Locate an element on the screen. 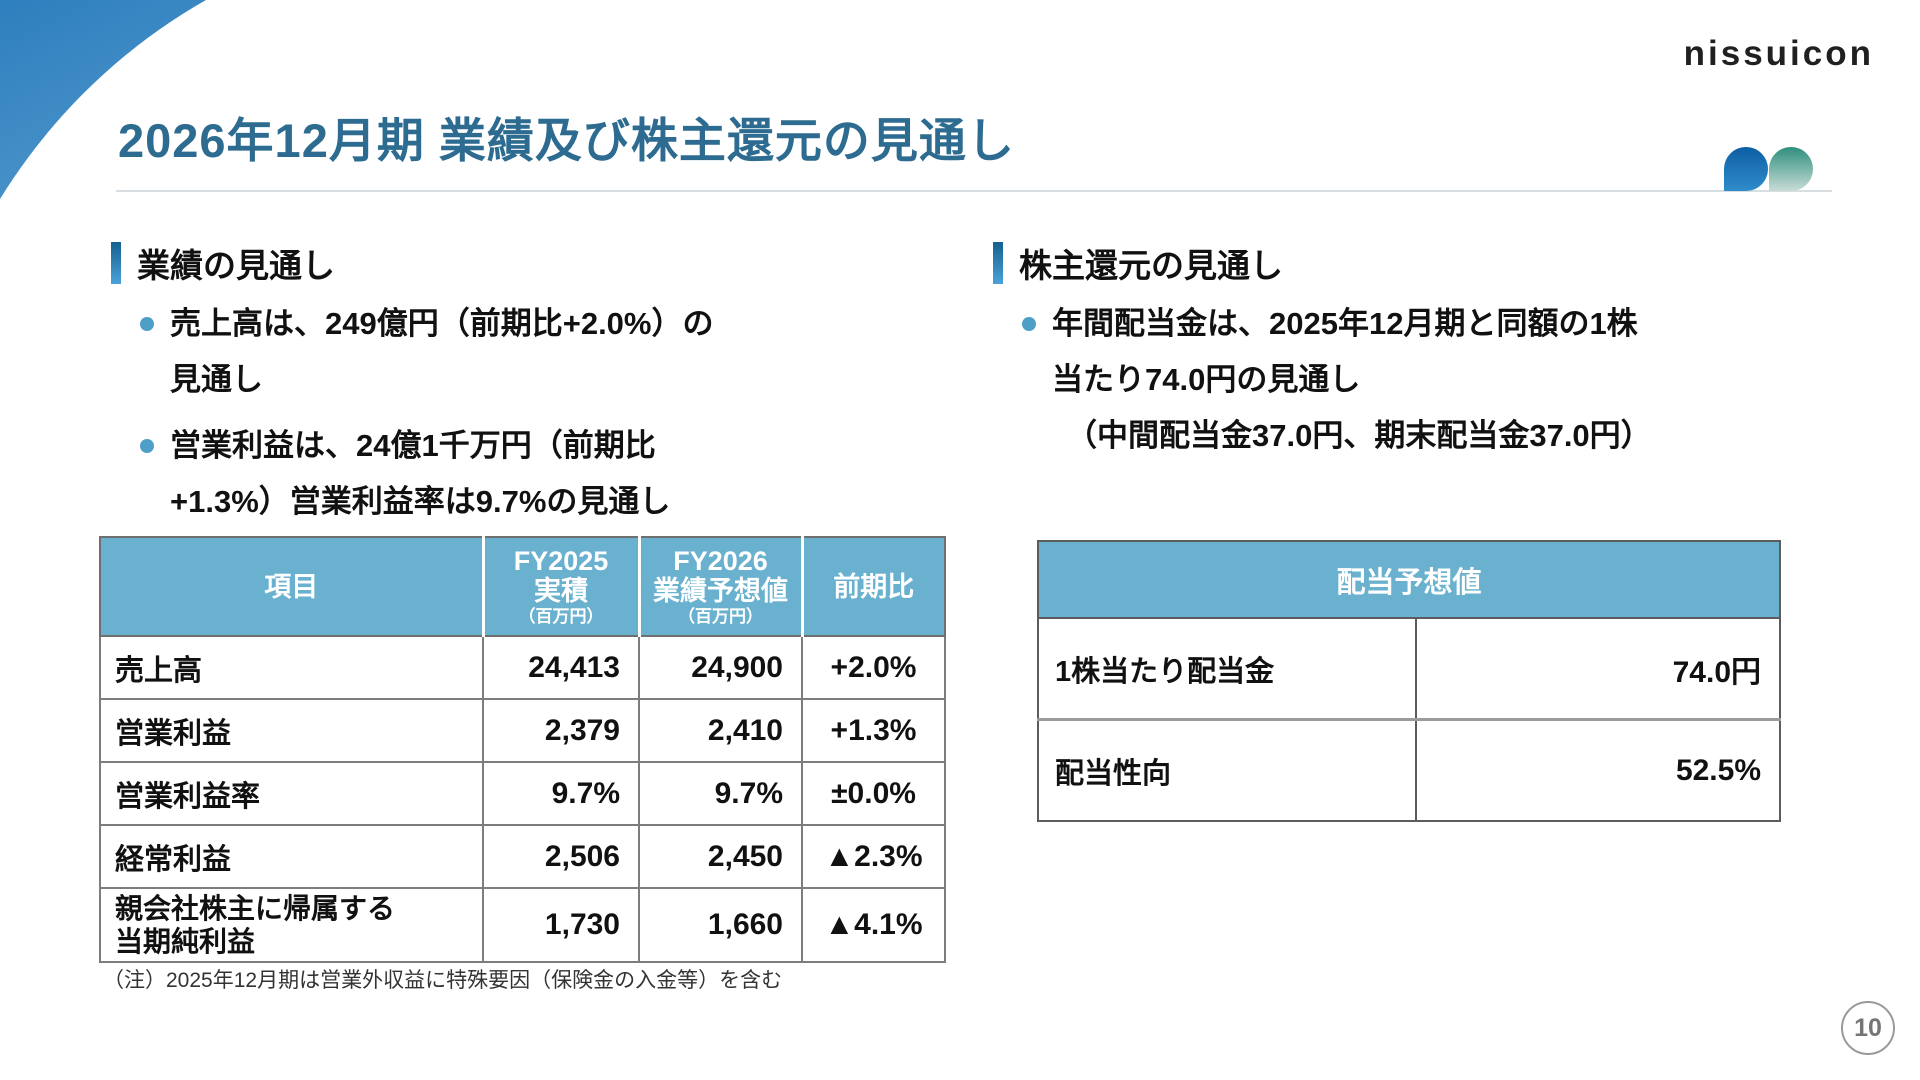 This screenshot has width=1920, height=1080. table-row: 1株当たり配当金 74.0円 is located at coordinates (1409, 669).